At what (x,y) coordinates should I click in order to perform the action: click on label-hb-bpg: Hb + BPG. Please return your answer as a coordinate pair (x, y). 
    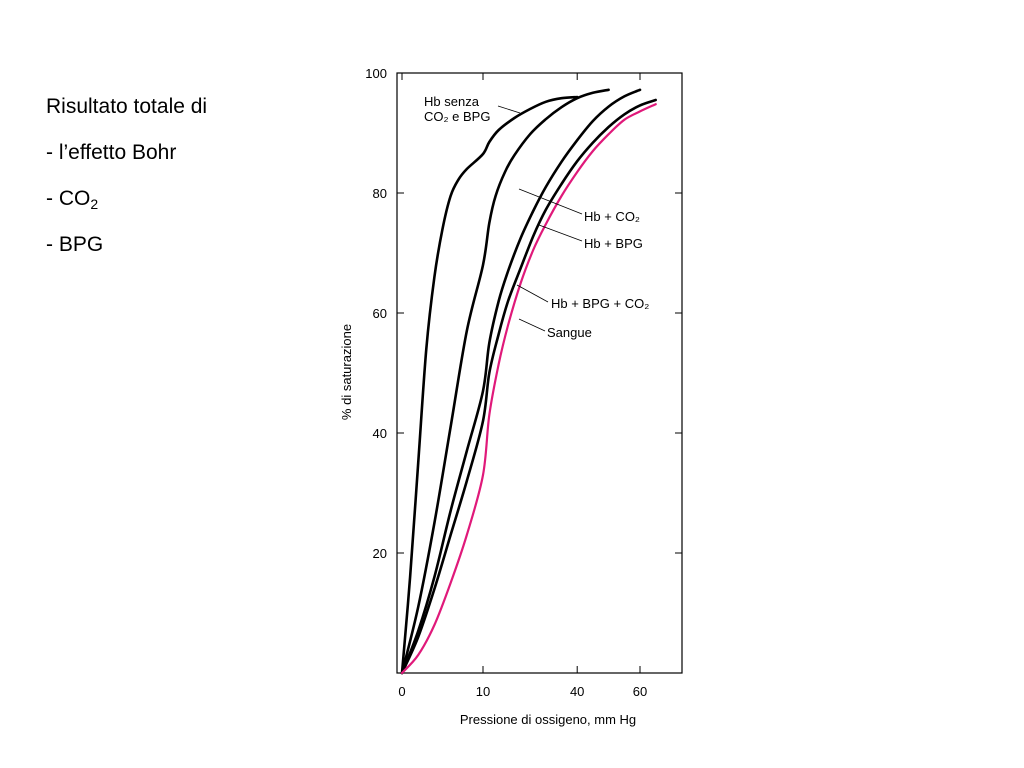
    Looking at the image, I should click on (613, 243).